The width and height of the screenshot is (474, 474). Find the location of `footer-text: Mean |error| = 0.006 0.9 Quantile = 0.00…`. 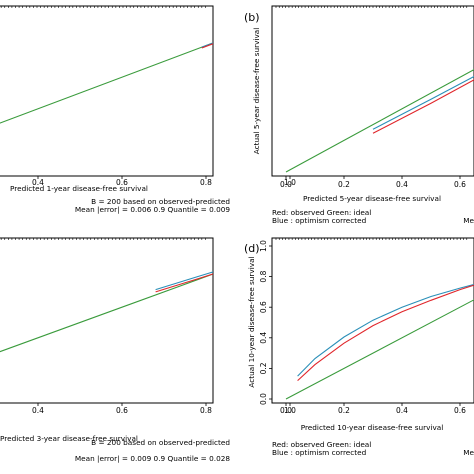

footer-text: Mean |error| = 0.006 0.9 Quantile = 0.00… is located at coordinates (153, 209).